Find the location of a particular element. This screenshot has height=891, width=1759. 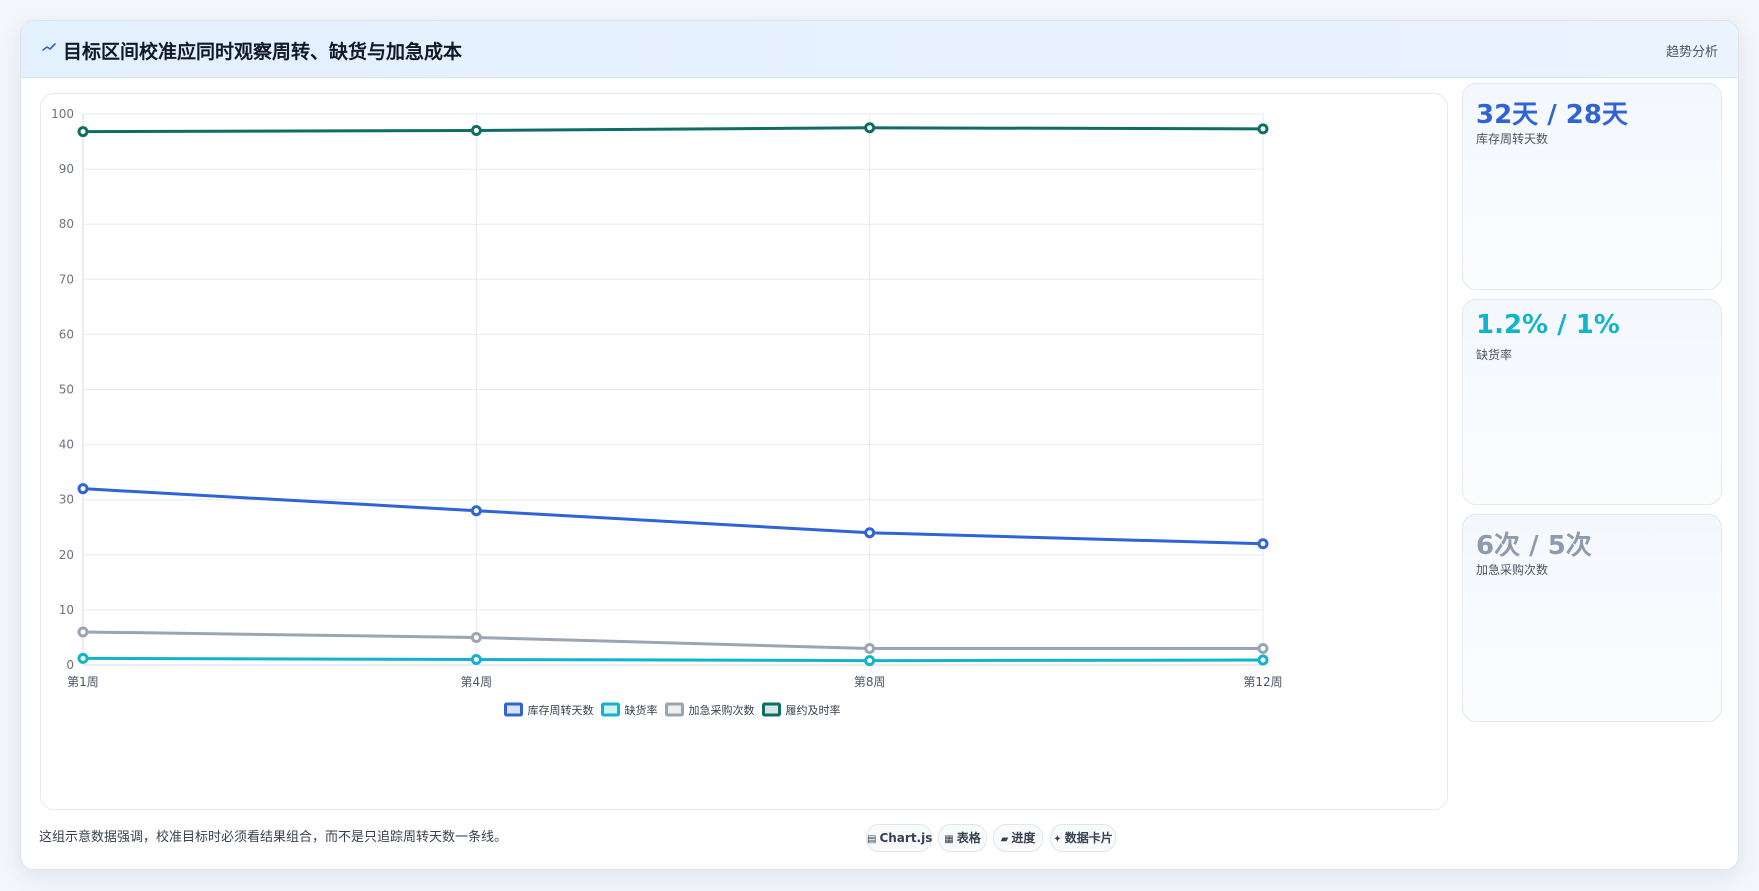

progress-icon: ▰ is located at coordinates (1004, 839).